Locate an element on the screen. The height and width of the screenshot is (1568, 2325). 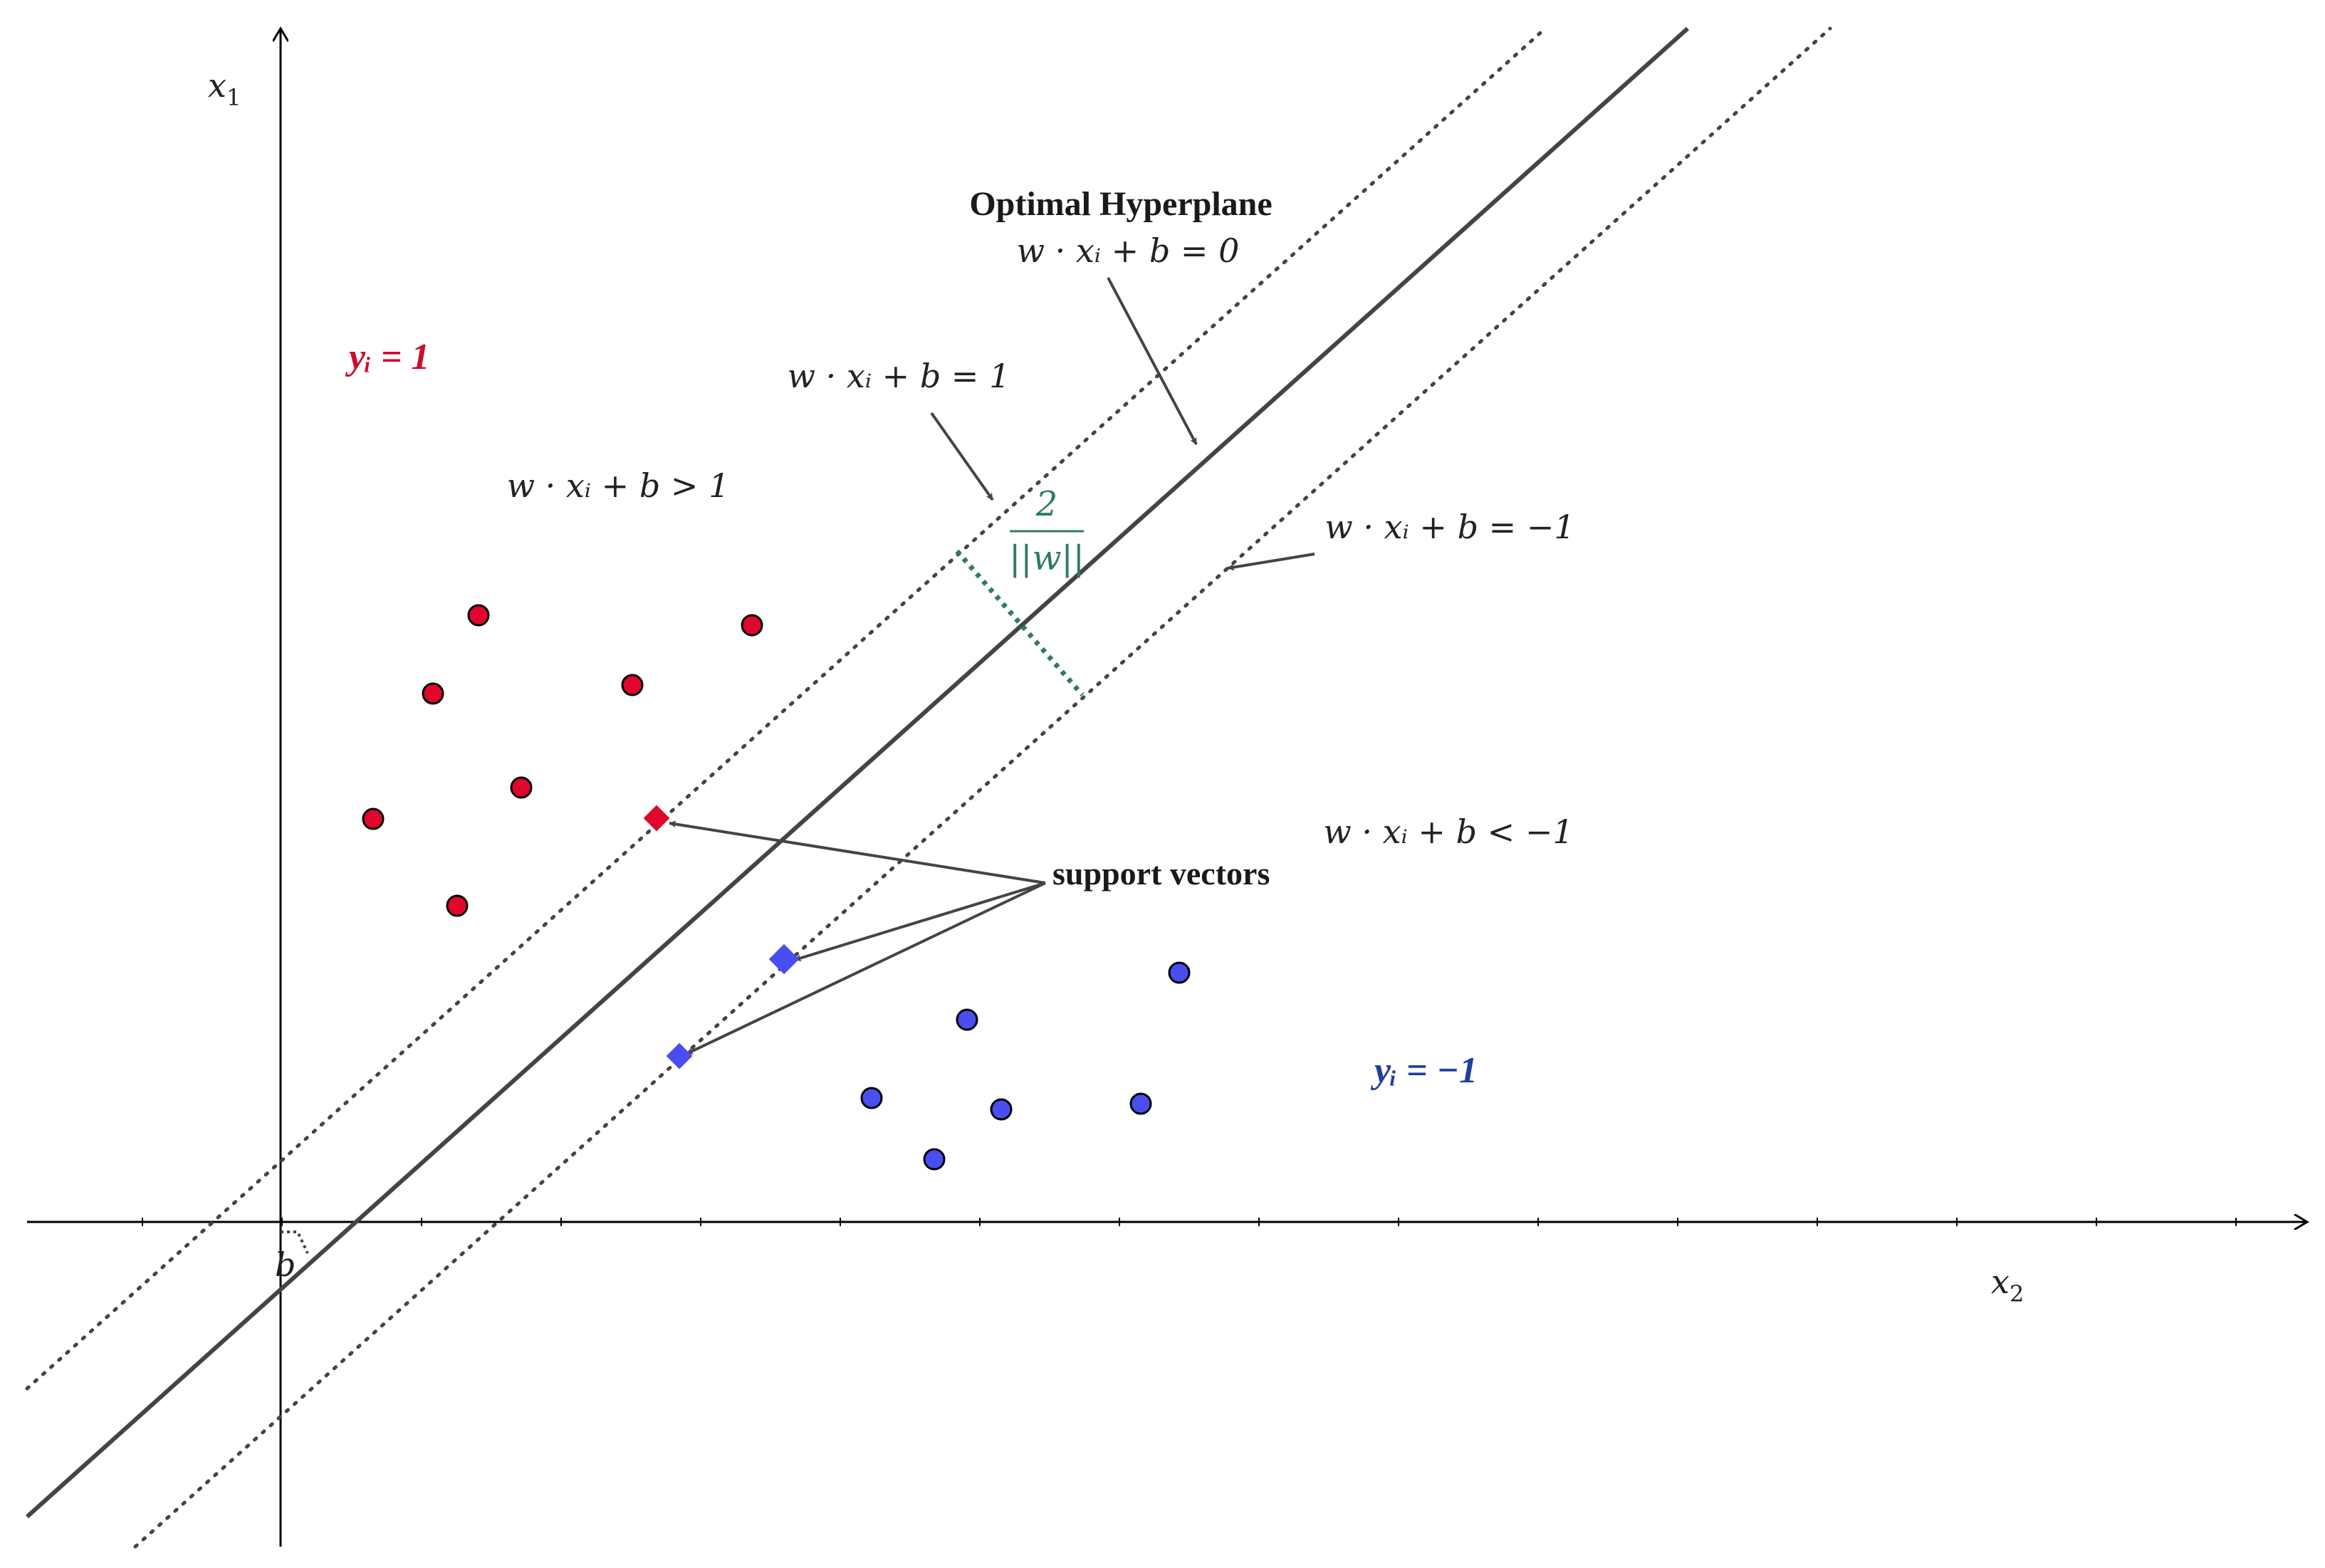
optimal-hyperplane-equation: w · xᵢ + b = 0 is located at coordinates (1128, 250).